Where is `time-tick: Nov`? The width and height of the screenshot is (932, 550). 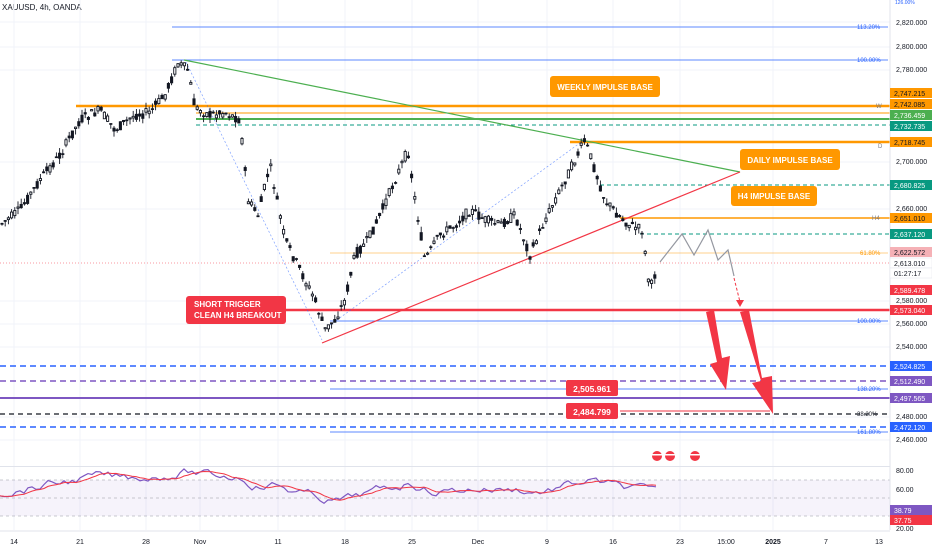
time-tick: Nov is located at coordinates (200, 542).